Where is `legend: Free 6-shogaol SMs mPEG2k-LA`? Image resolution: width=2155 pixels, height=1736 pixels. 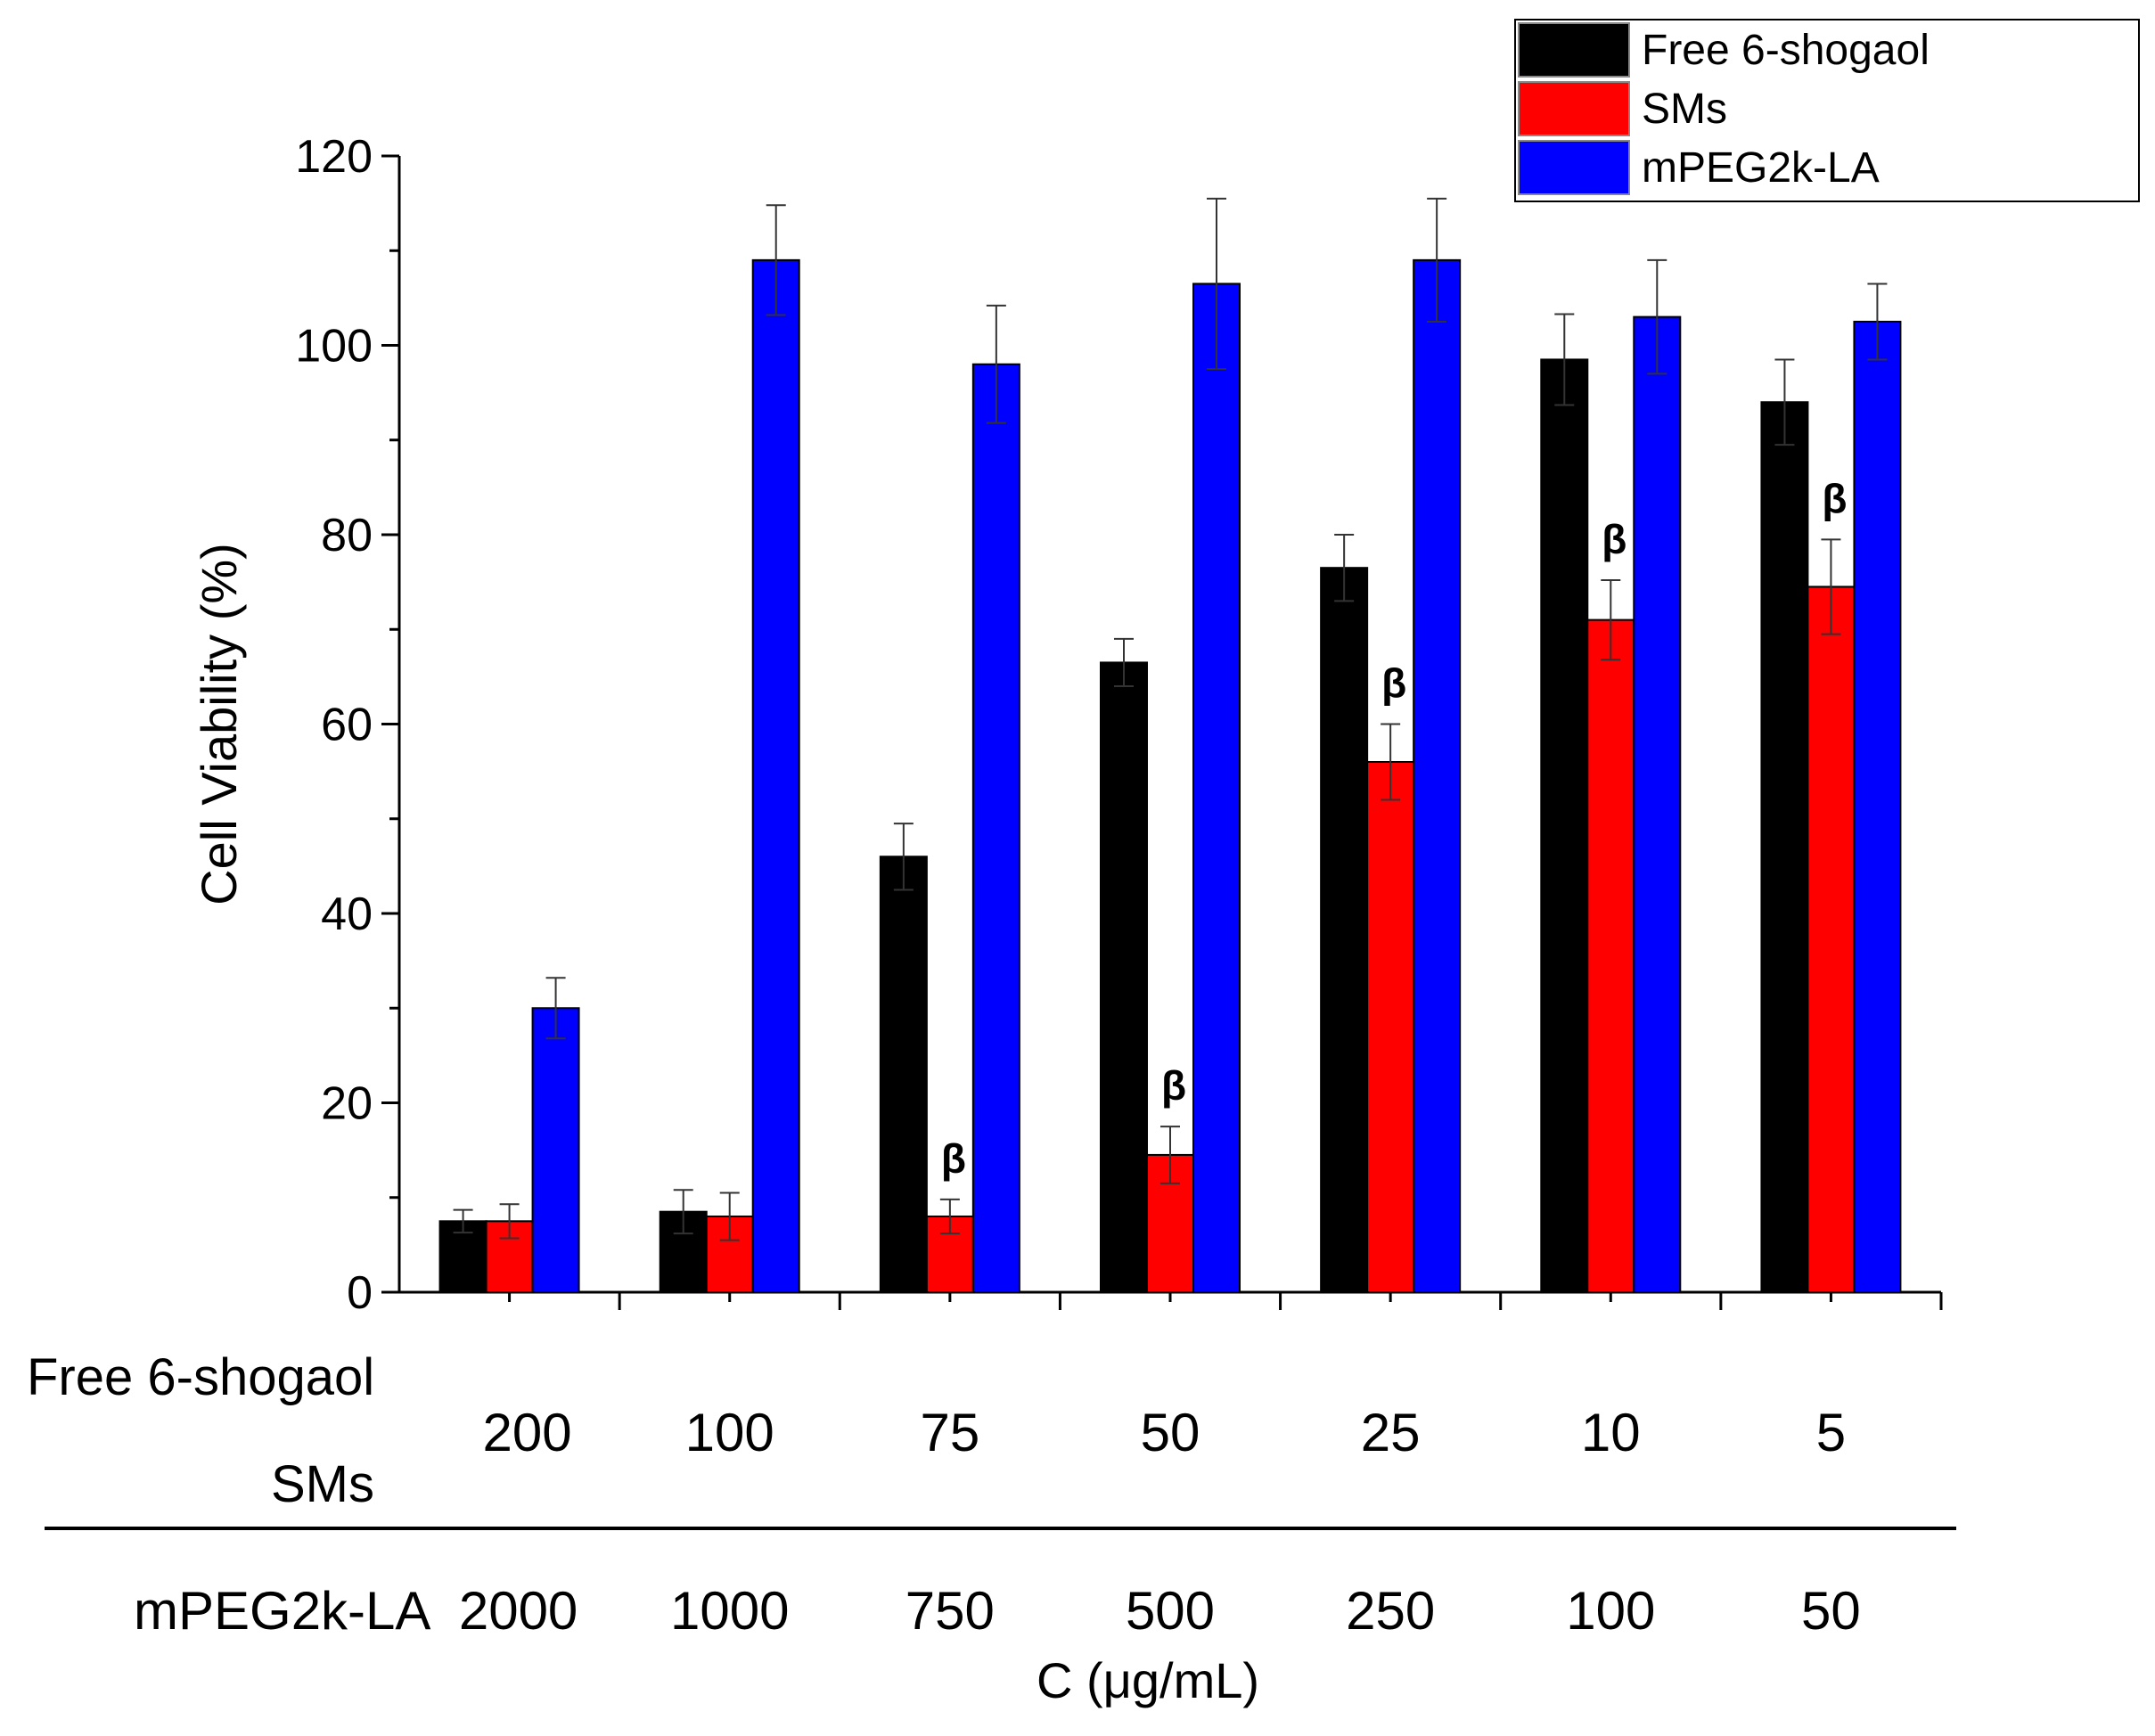 legend: Free 6-shogaol SMs mPEG2k-LA is located at coordinates (1827, 110).